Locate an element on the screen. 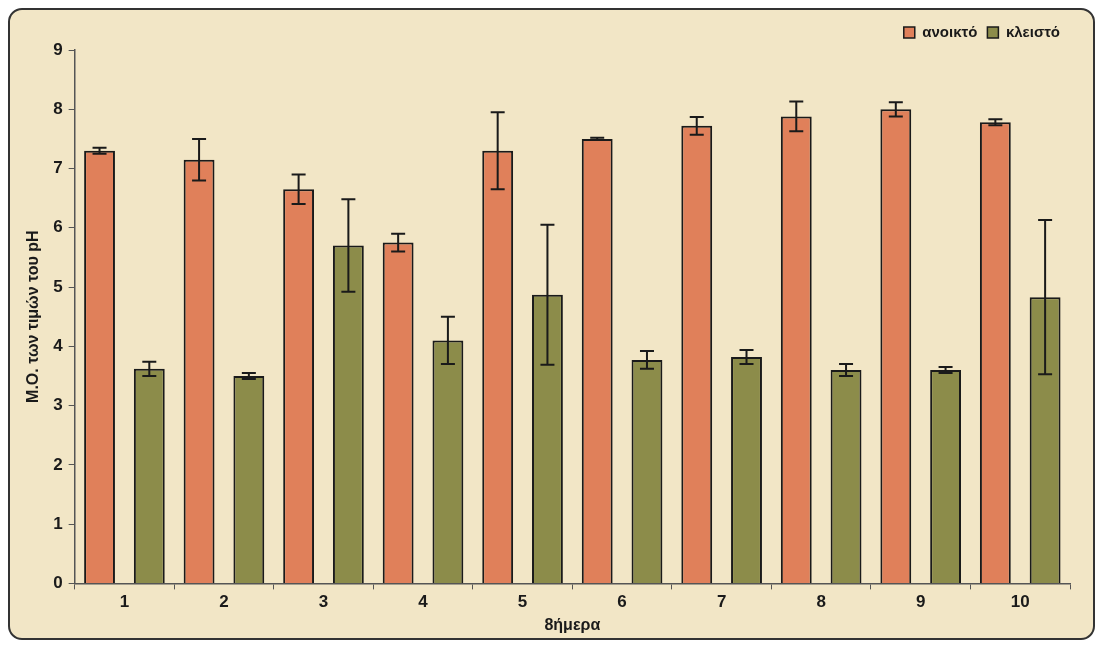  x-tick-label: 2 is located at coordinates (224, 602).